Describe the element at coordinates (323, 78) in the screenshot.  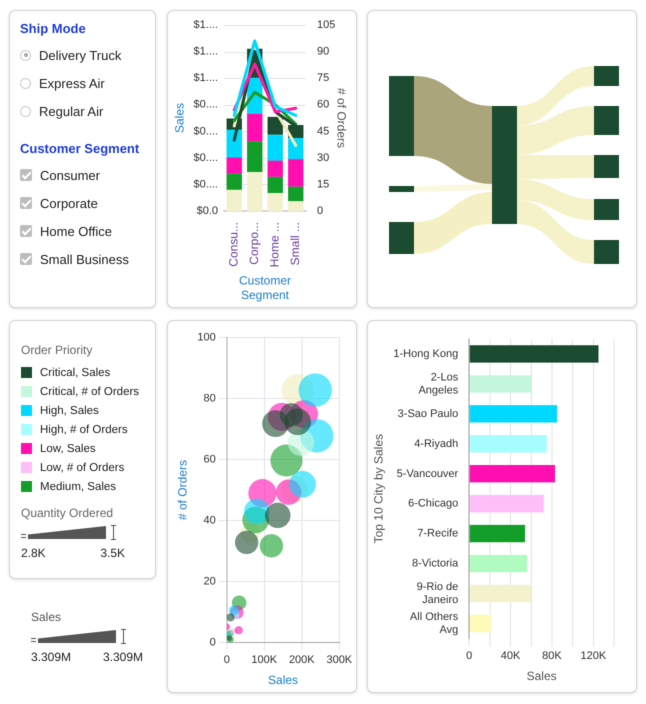
I see `y-tick-label: 75` at that location.